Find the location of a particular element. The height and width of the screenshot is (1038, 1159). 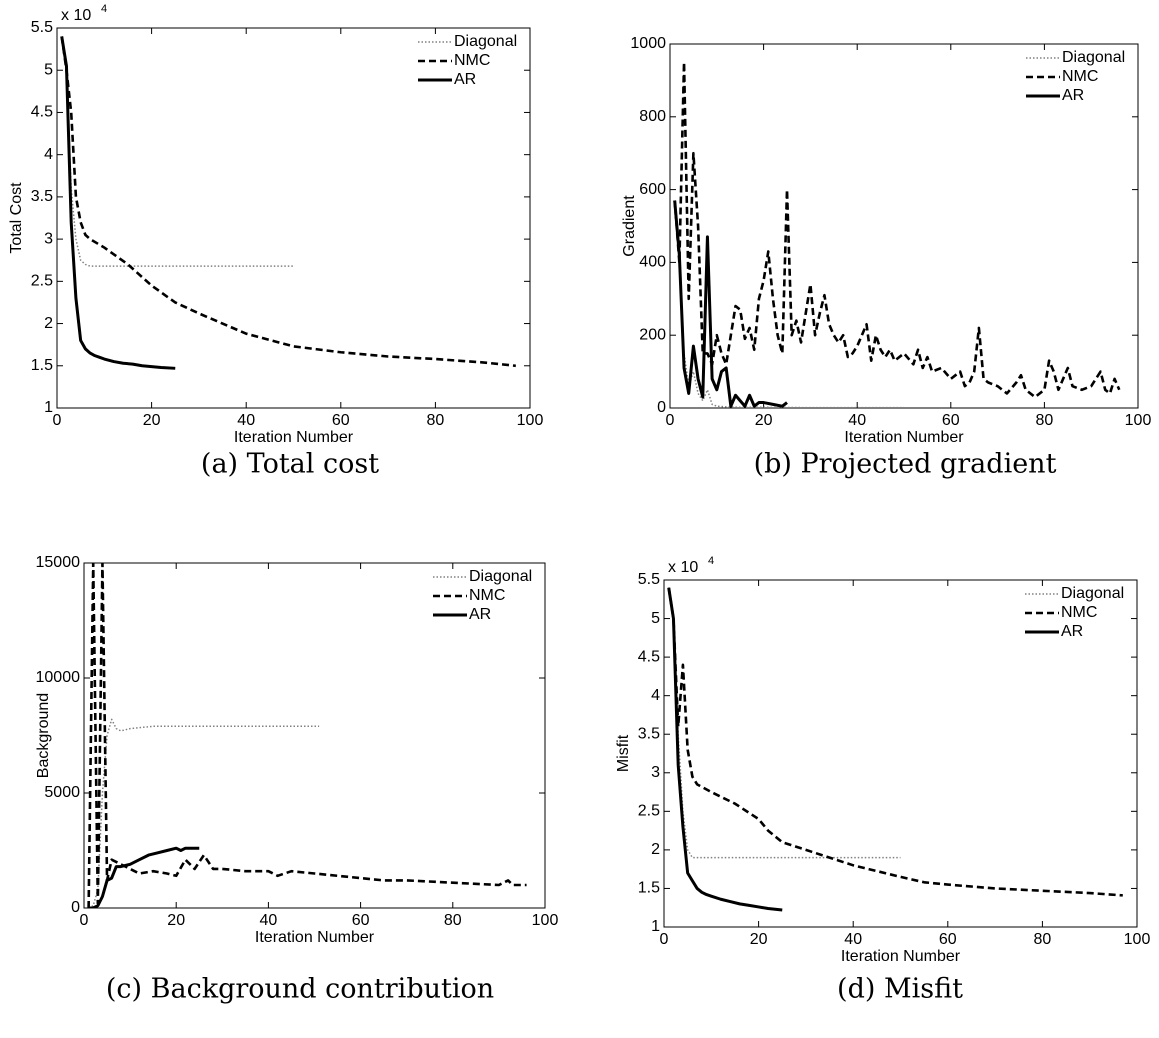

y-tick-label: 200 is located at coordinates (652, 334).